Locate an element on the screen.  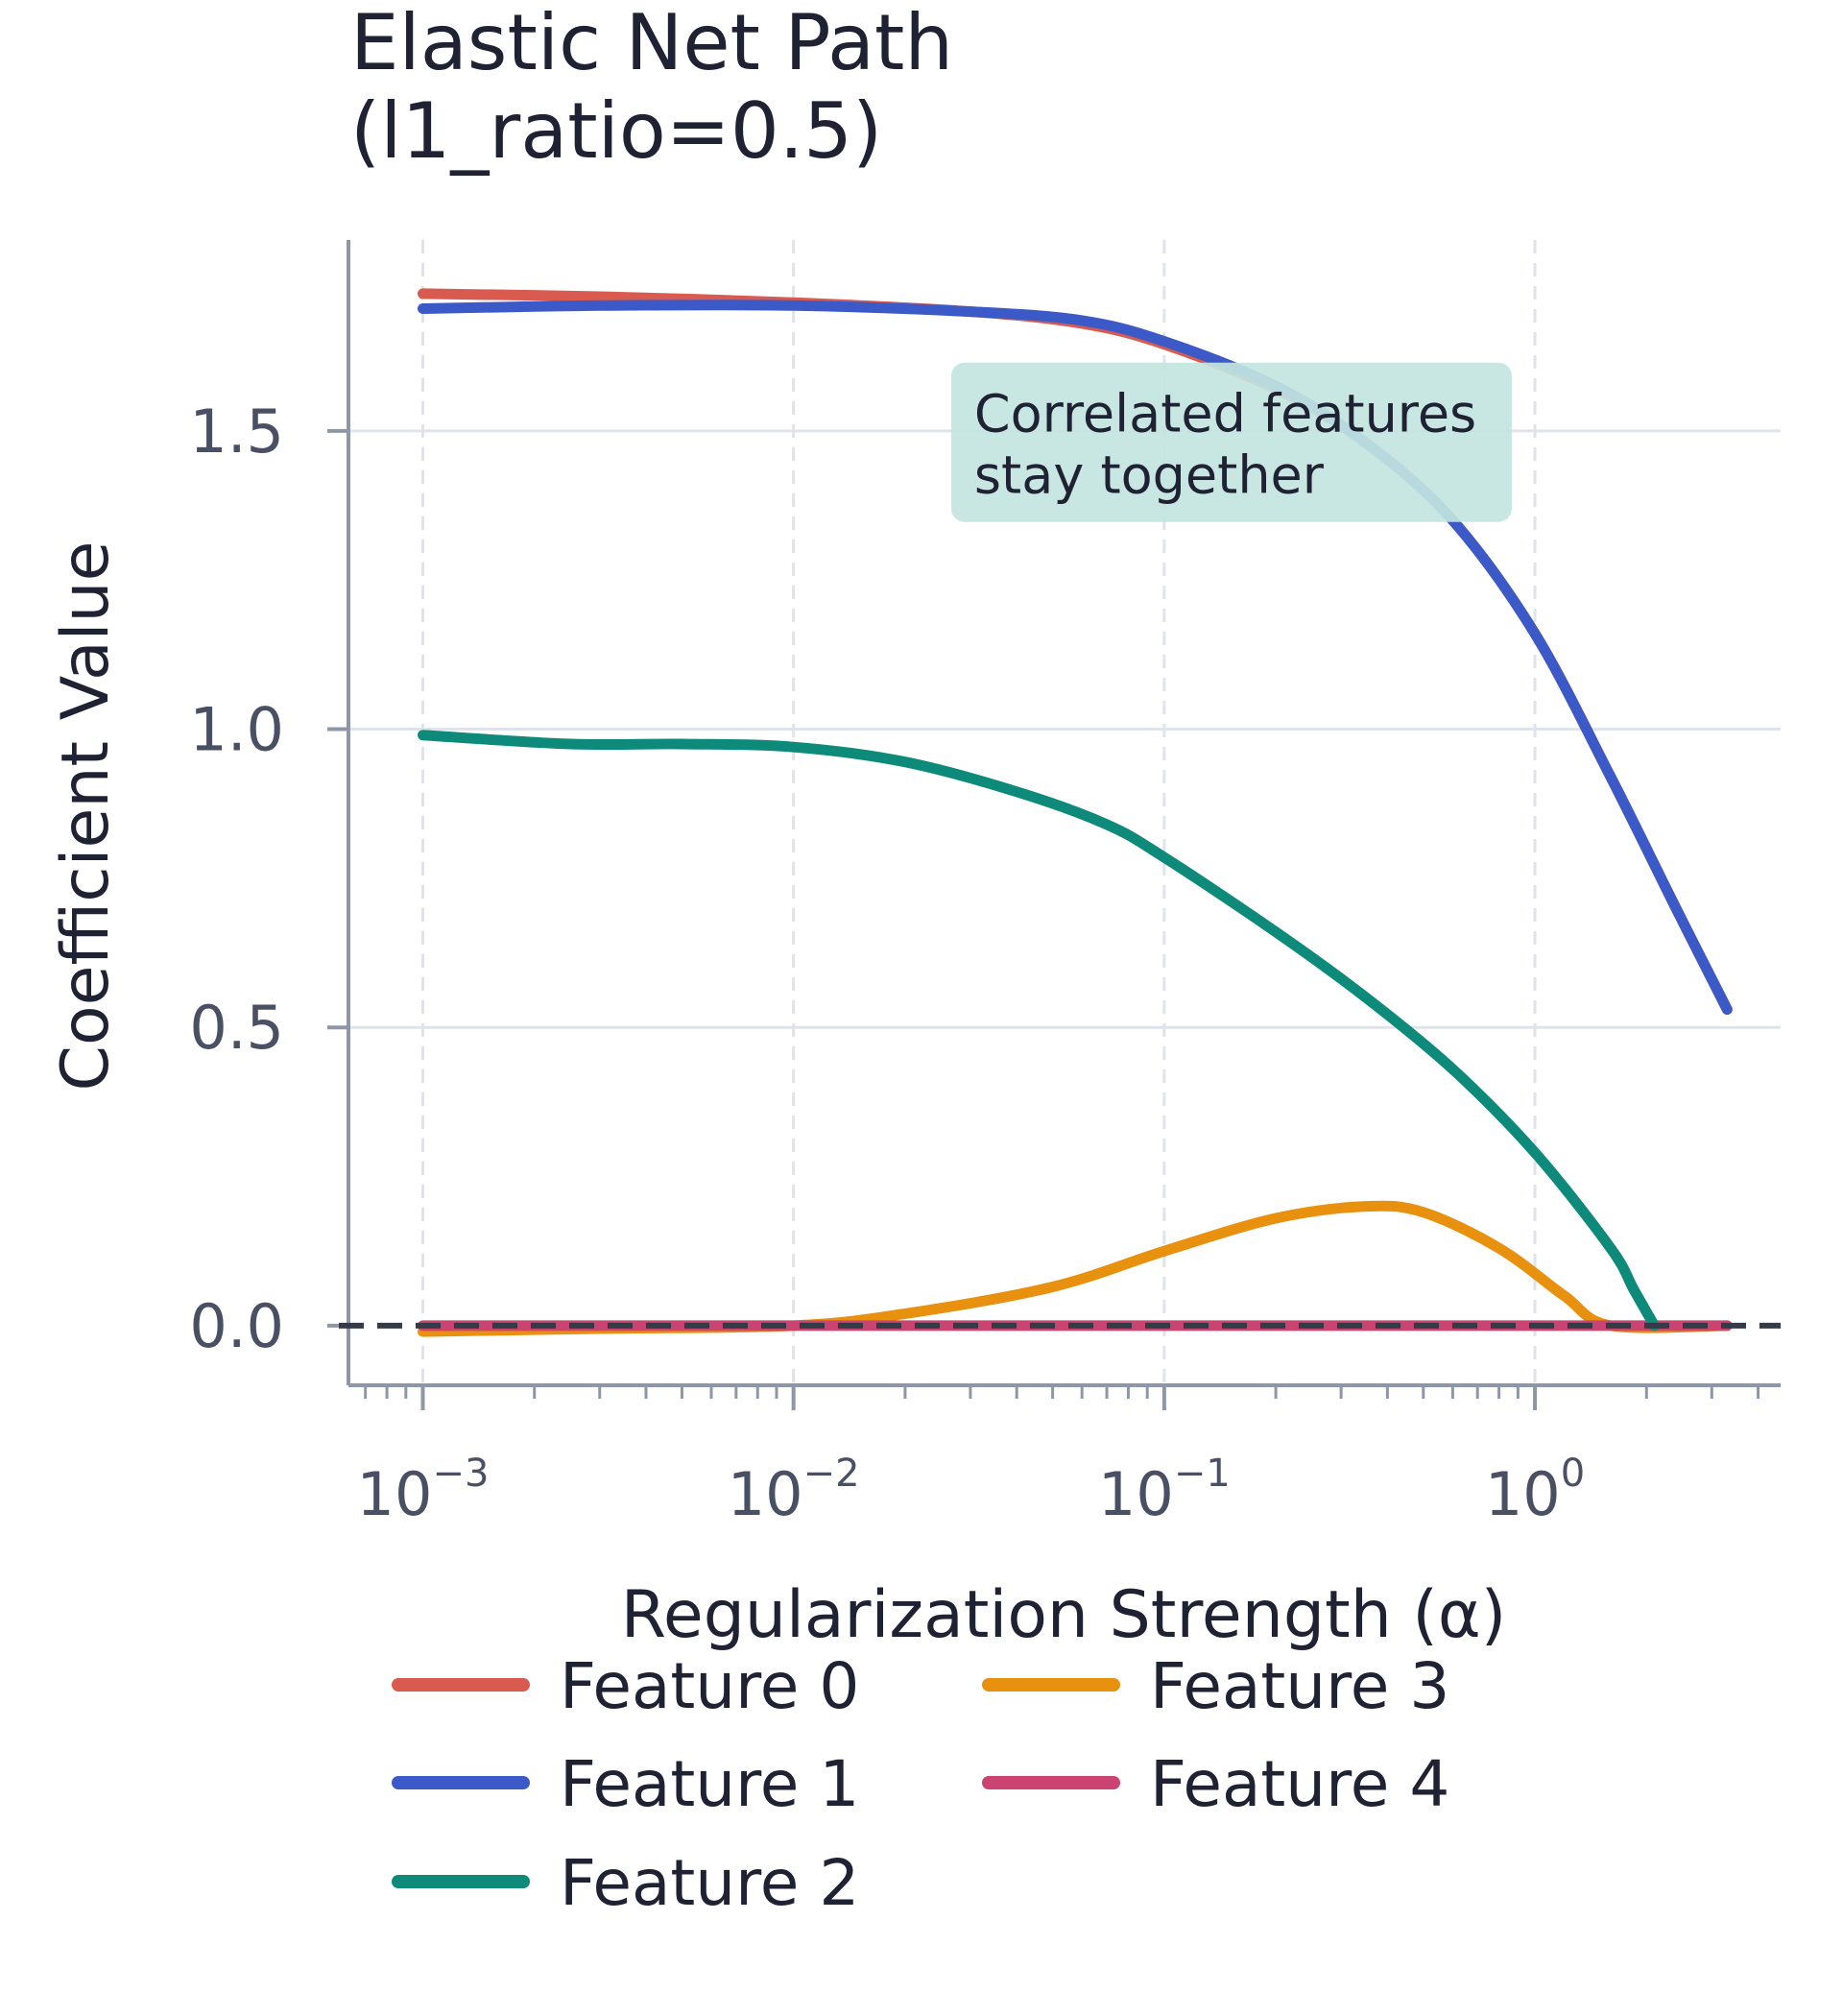
x-tick-exponent-1: −2 is located at coordinates (831, 1474).